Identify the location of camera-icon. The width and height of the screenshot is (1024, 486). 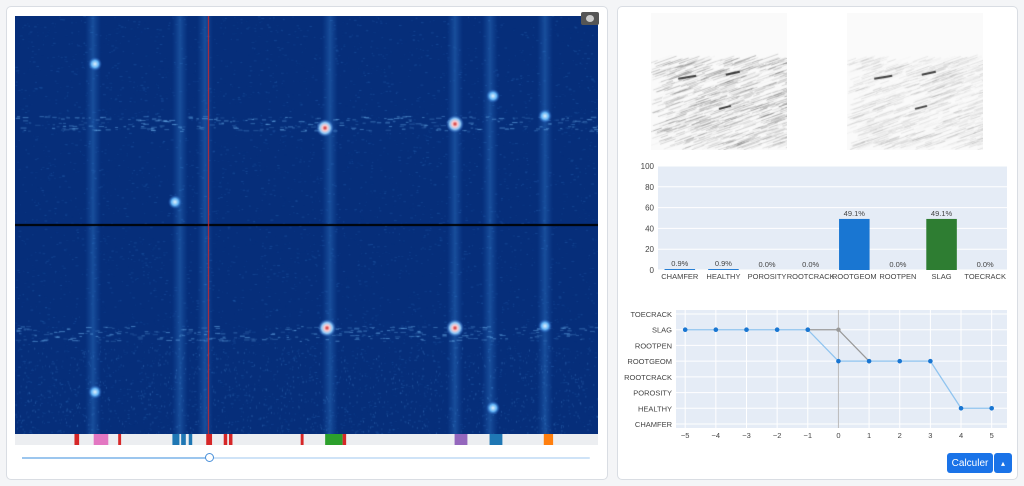
(590, 18).